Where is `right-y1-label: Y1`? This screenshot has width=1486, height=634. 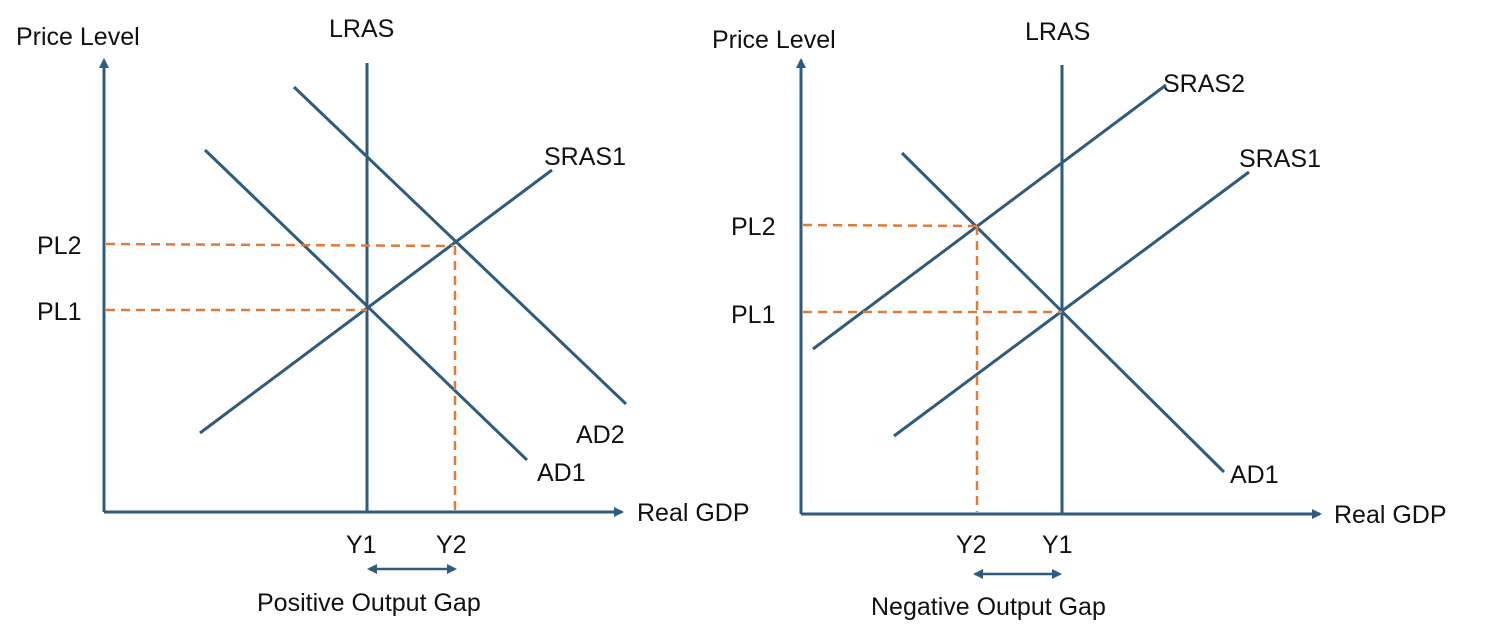
right-y1-label: Y1 is located at coordinates (1057, 545).